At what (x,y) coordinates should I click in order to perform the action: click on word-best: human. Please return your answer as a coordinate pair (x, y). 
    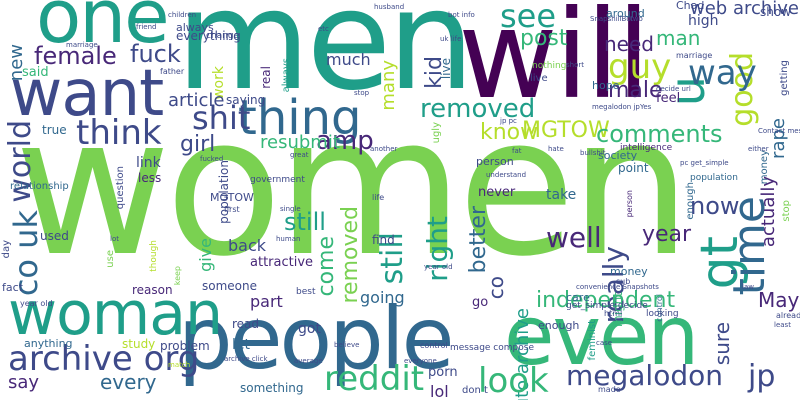
    Looking at the image, I should click on (288, 239).